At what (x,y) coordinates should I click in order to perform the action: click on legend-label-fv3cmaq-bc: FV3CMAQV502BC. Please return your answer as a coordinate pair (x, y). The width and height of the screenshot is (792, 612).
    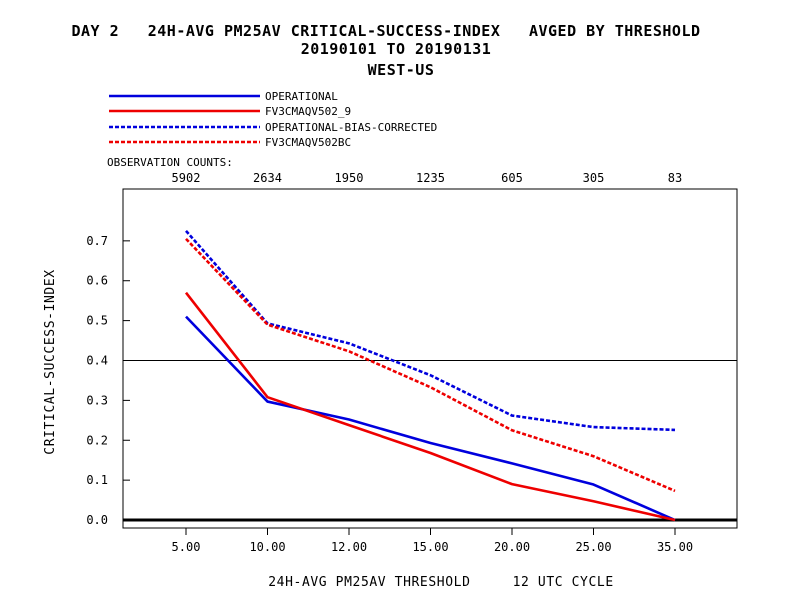
    Looking at the image, I should click on (308, 142).